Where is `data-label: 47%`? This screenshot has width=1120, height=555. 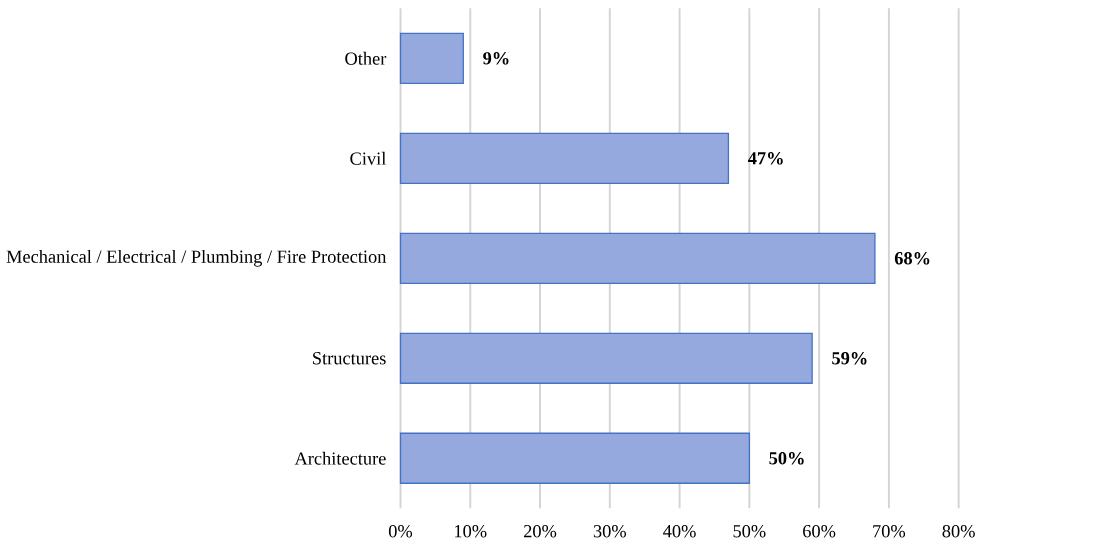 data-label: 47% is located at coordinates (765, 158).